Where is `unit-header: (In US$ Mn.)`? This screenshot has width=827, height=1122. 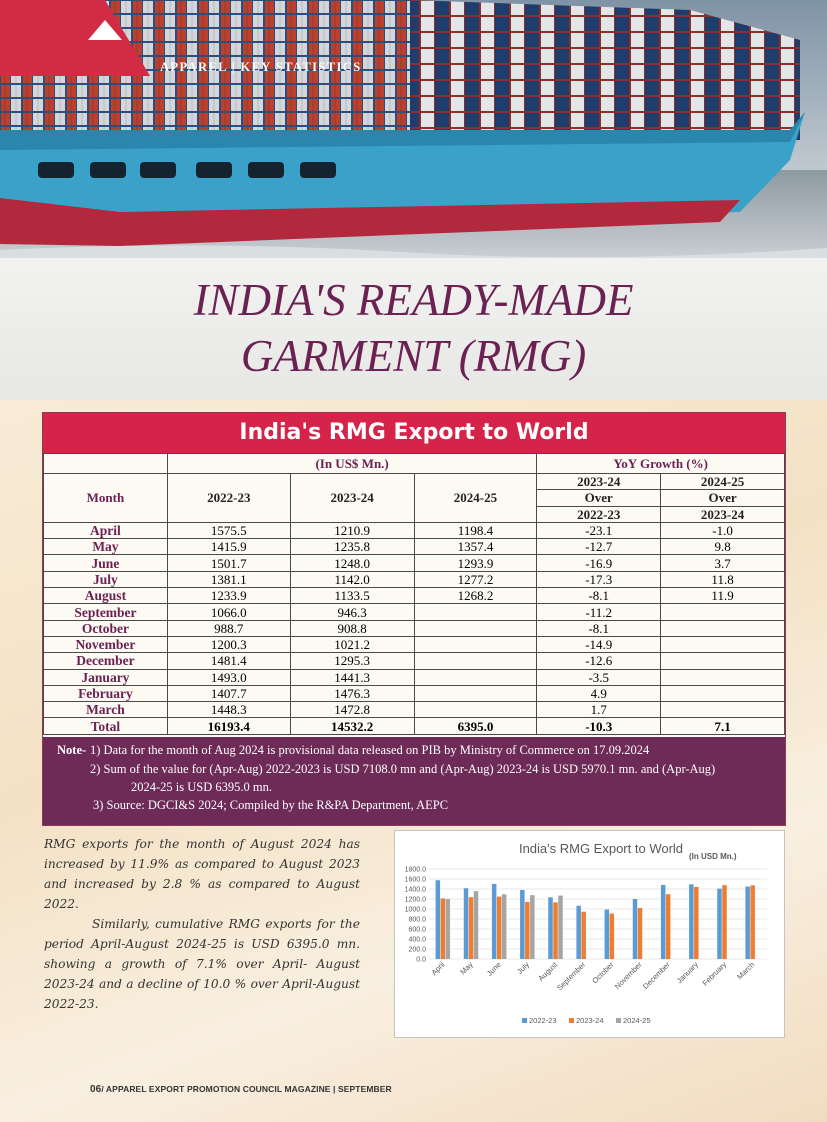
unit-header: (In US$ Mn.) is located at coordinates (352, 463).